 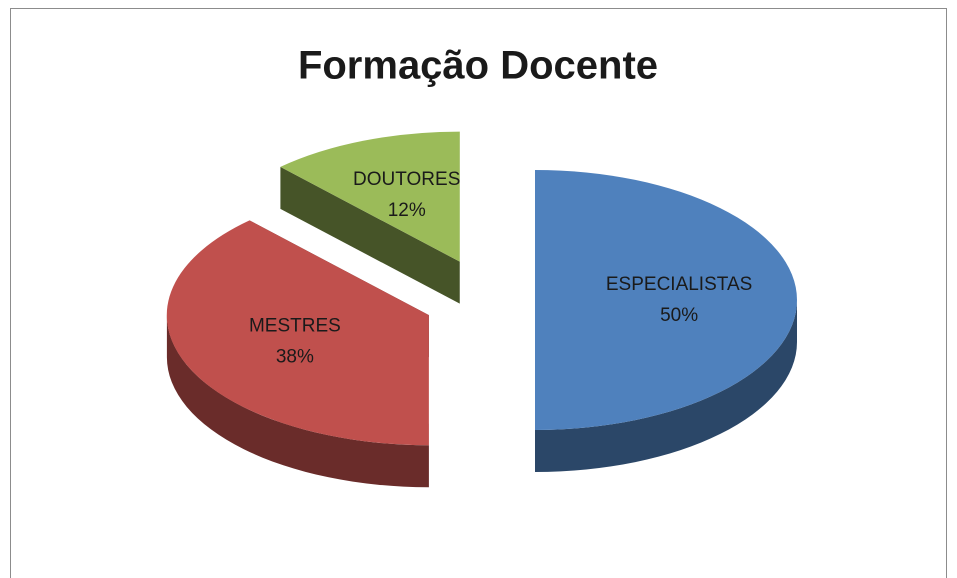 I want to click on data-label-value: 12%, so click(x=407, y=210).